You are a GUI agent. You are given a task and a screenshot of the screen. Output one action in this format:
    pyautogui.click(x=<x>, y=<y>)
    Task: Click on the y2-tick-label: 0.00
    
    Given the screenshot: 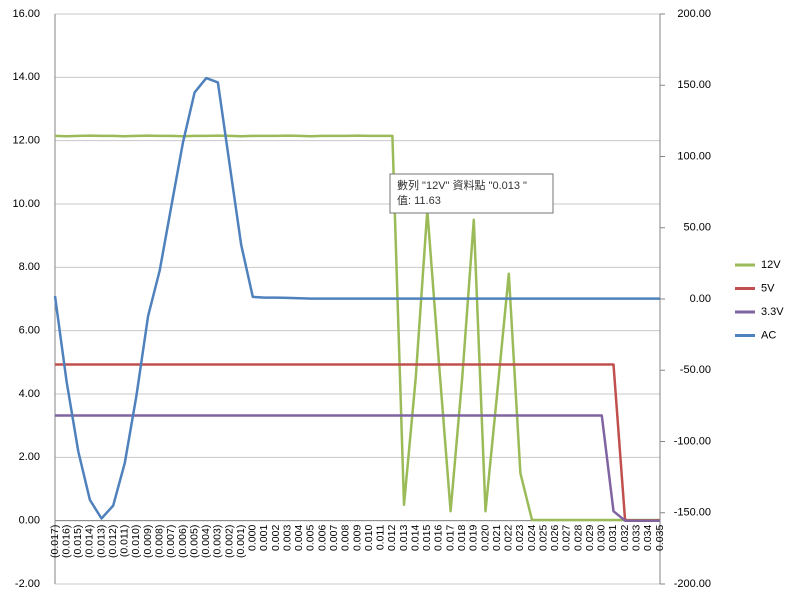 What is the action you would take?
    pyautogui.click(x=700, y=299)
    